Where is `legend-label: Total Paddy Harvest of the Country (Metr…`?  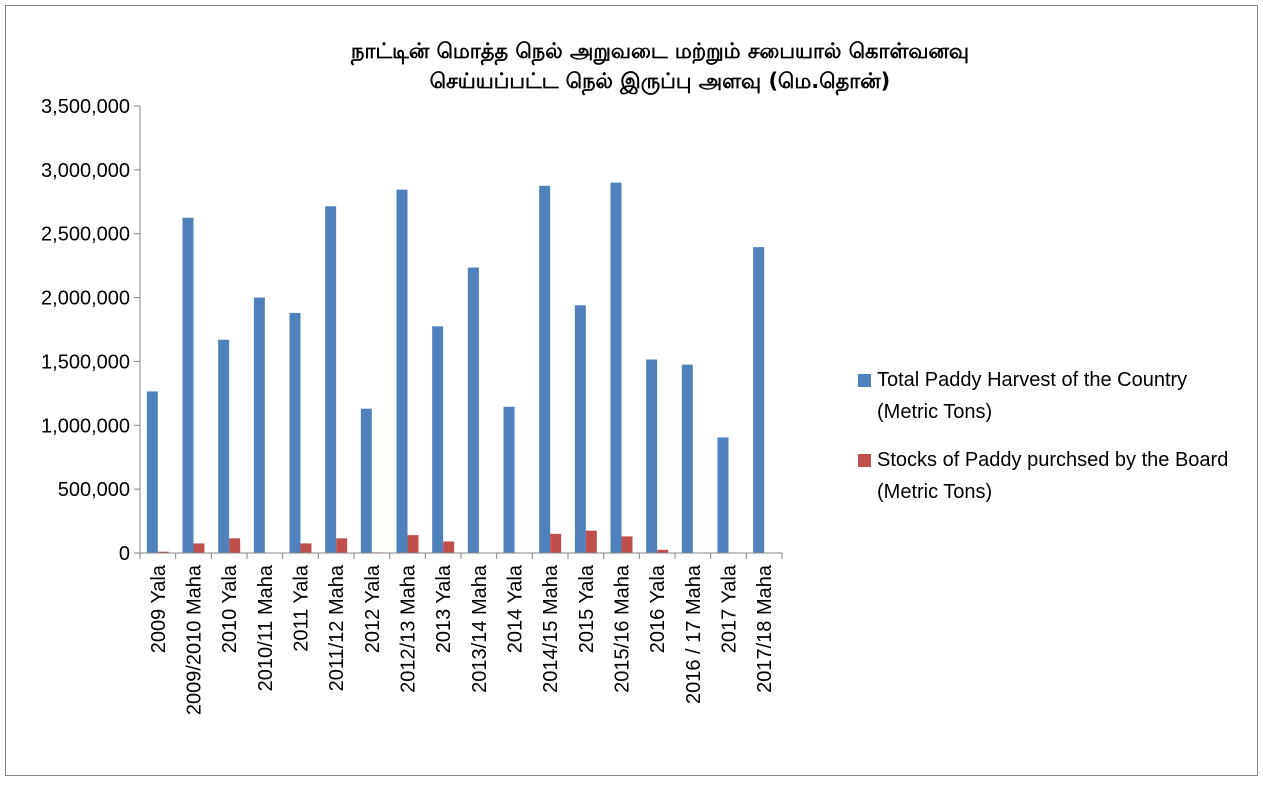 legend-label: Total Paddy Harvest of the Country (Metr… is located at coordinates (1032, 396).